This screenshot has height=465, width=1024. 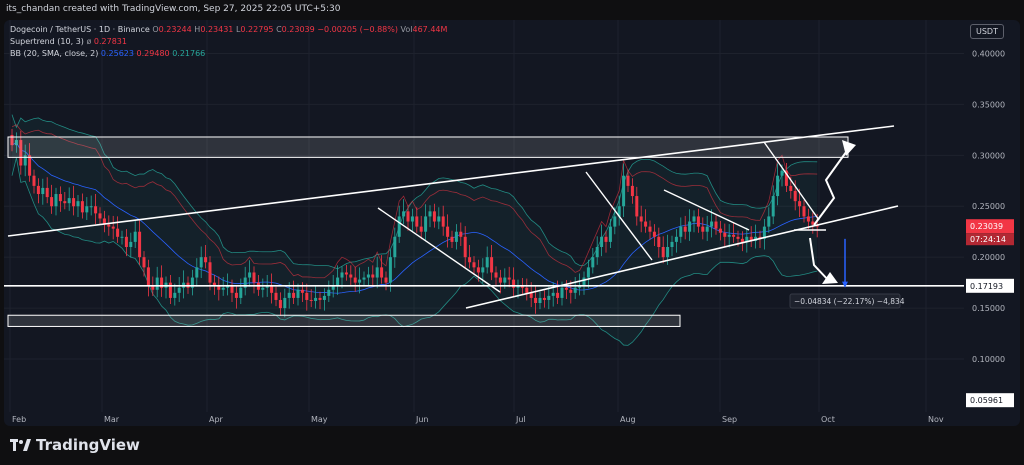 I want to click on open-value: 0.23244, so click(x=175, y=29).